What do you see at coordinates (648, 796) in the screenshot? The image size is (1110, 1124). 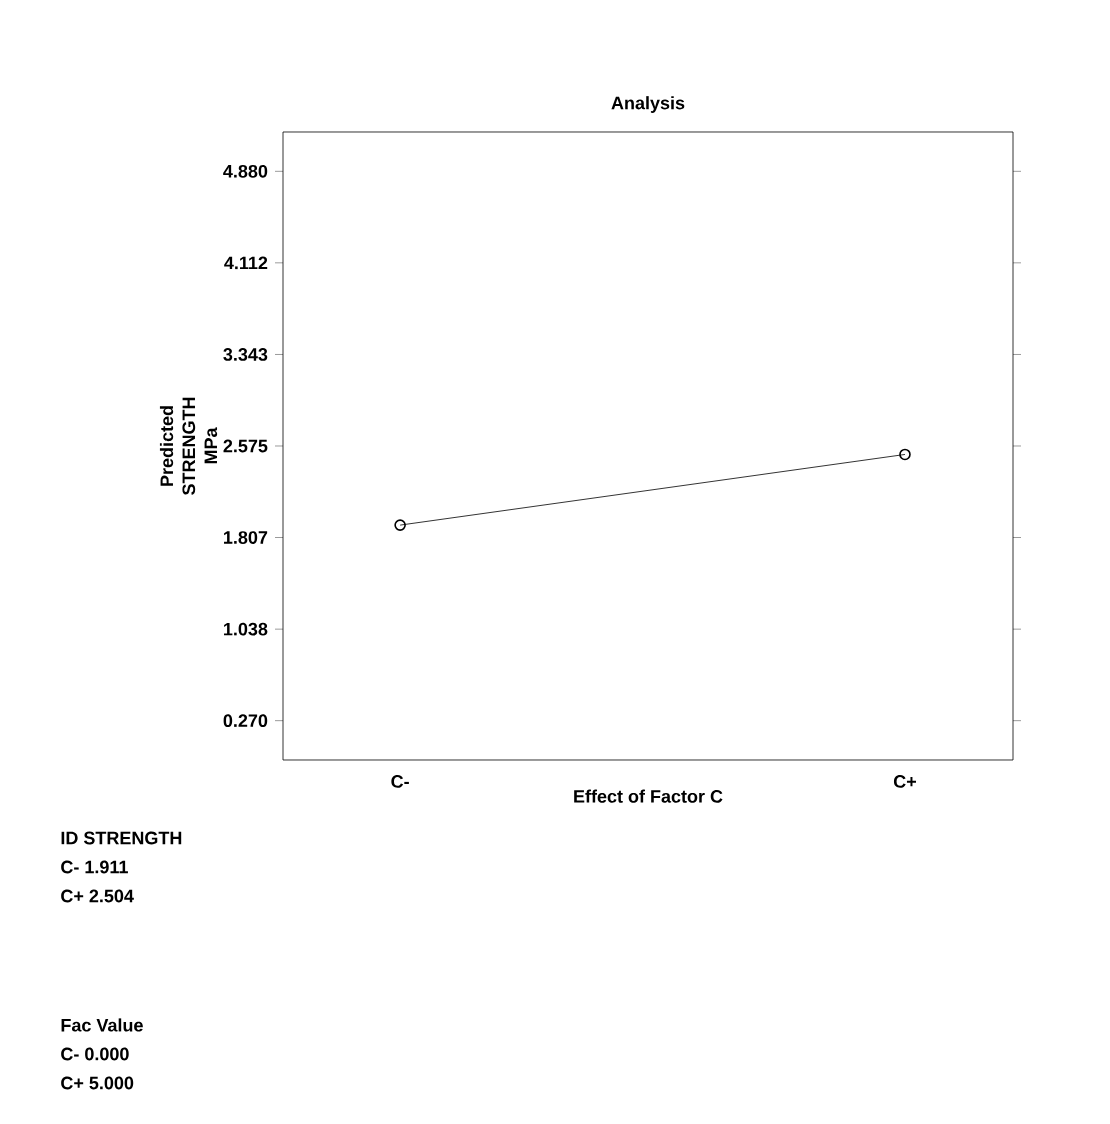 I see `x-axis-title: Effect of Factor C` at bounding box center [648, 796].